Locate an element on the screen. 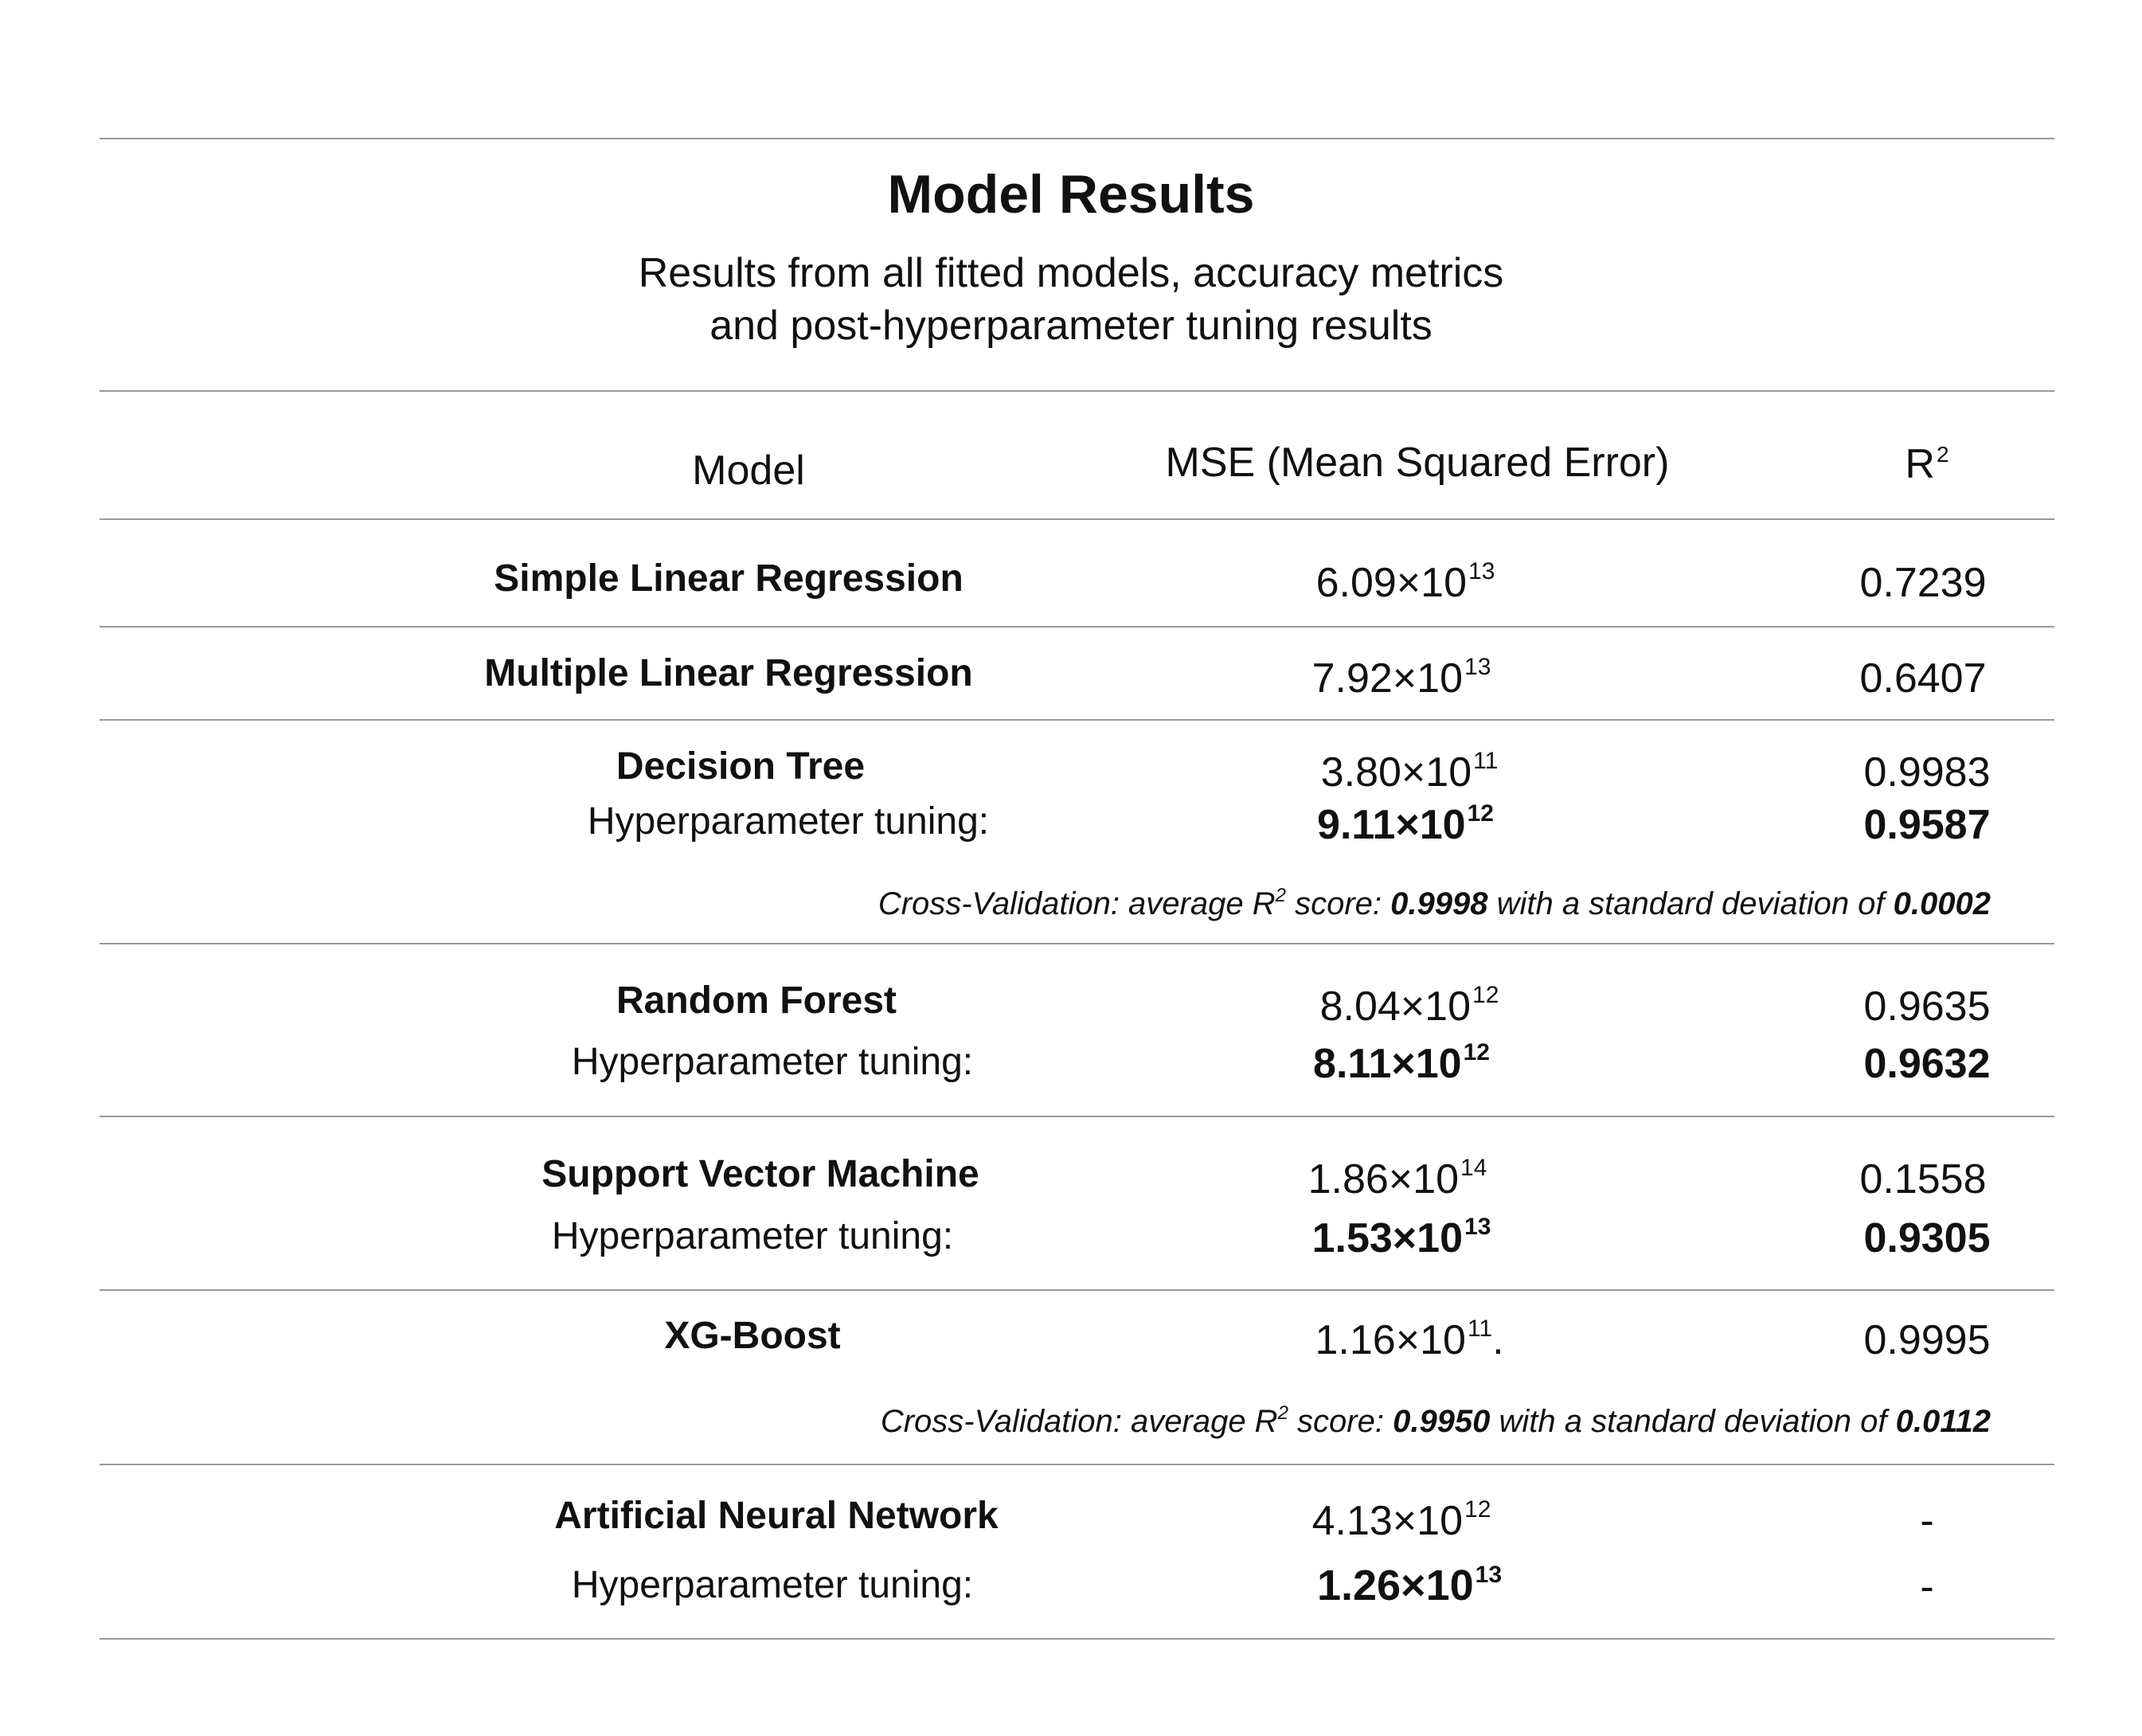  r2-artificial-neural-network: - is located at coordinates (1927, 1521).